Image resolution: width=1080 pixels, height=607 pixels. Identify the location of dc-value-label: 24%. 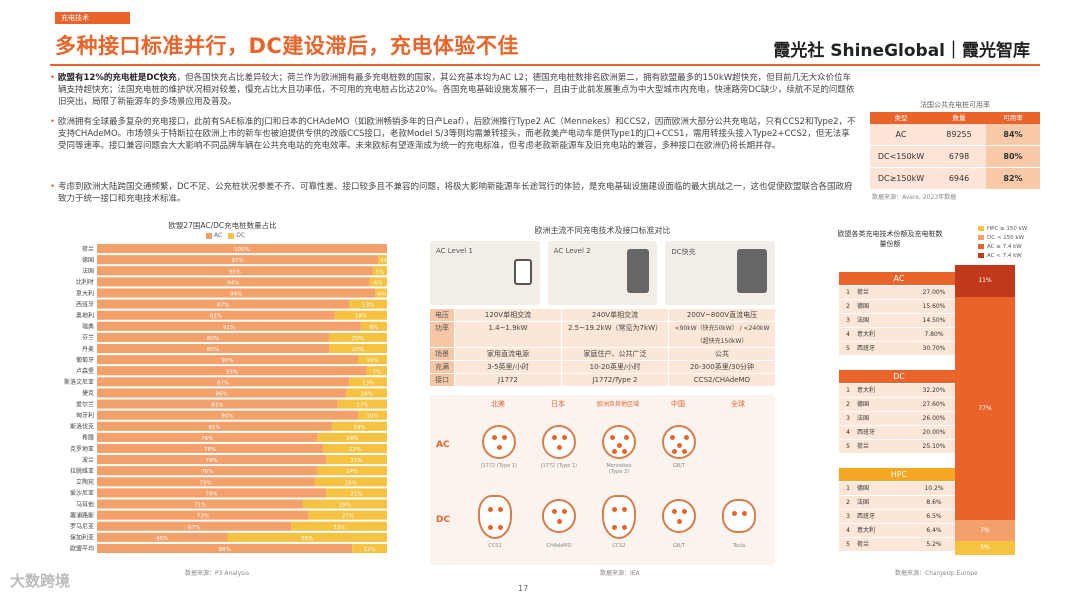
(352, 439).